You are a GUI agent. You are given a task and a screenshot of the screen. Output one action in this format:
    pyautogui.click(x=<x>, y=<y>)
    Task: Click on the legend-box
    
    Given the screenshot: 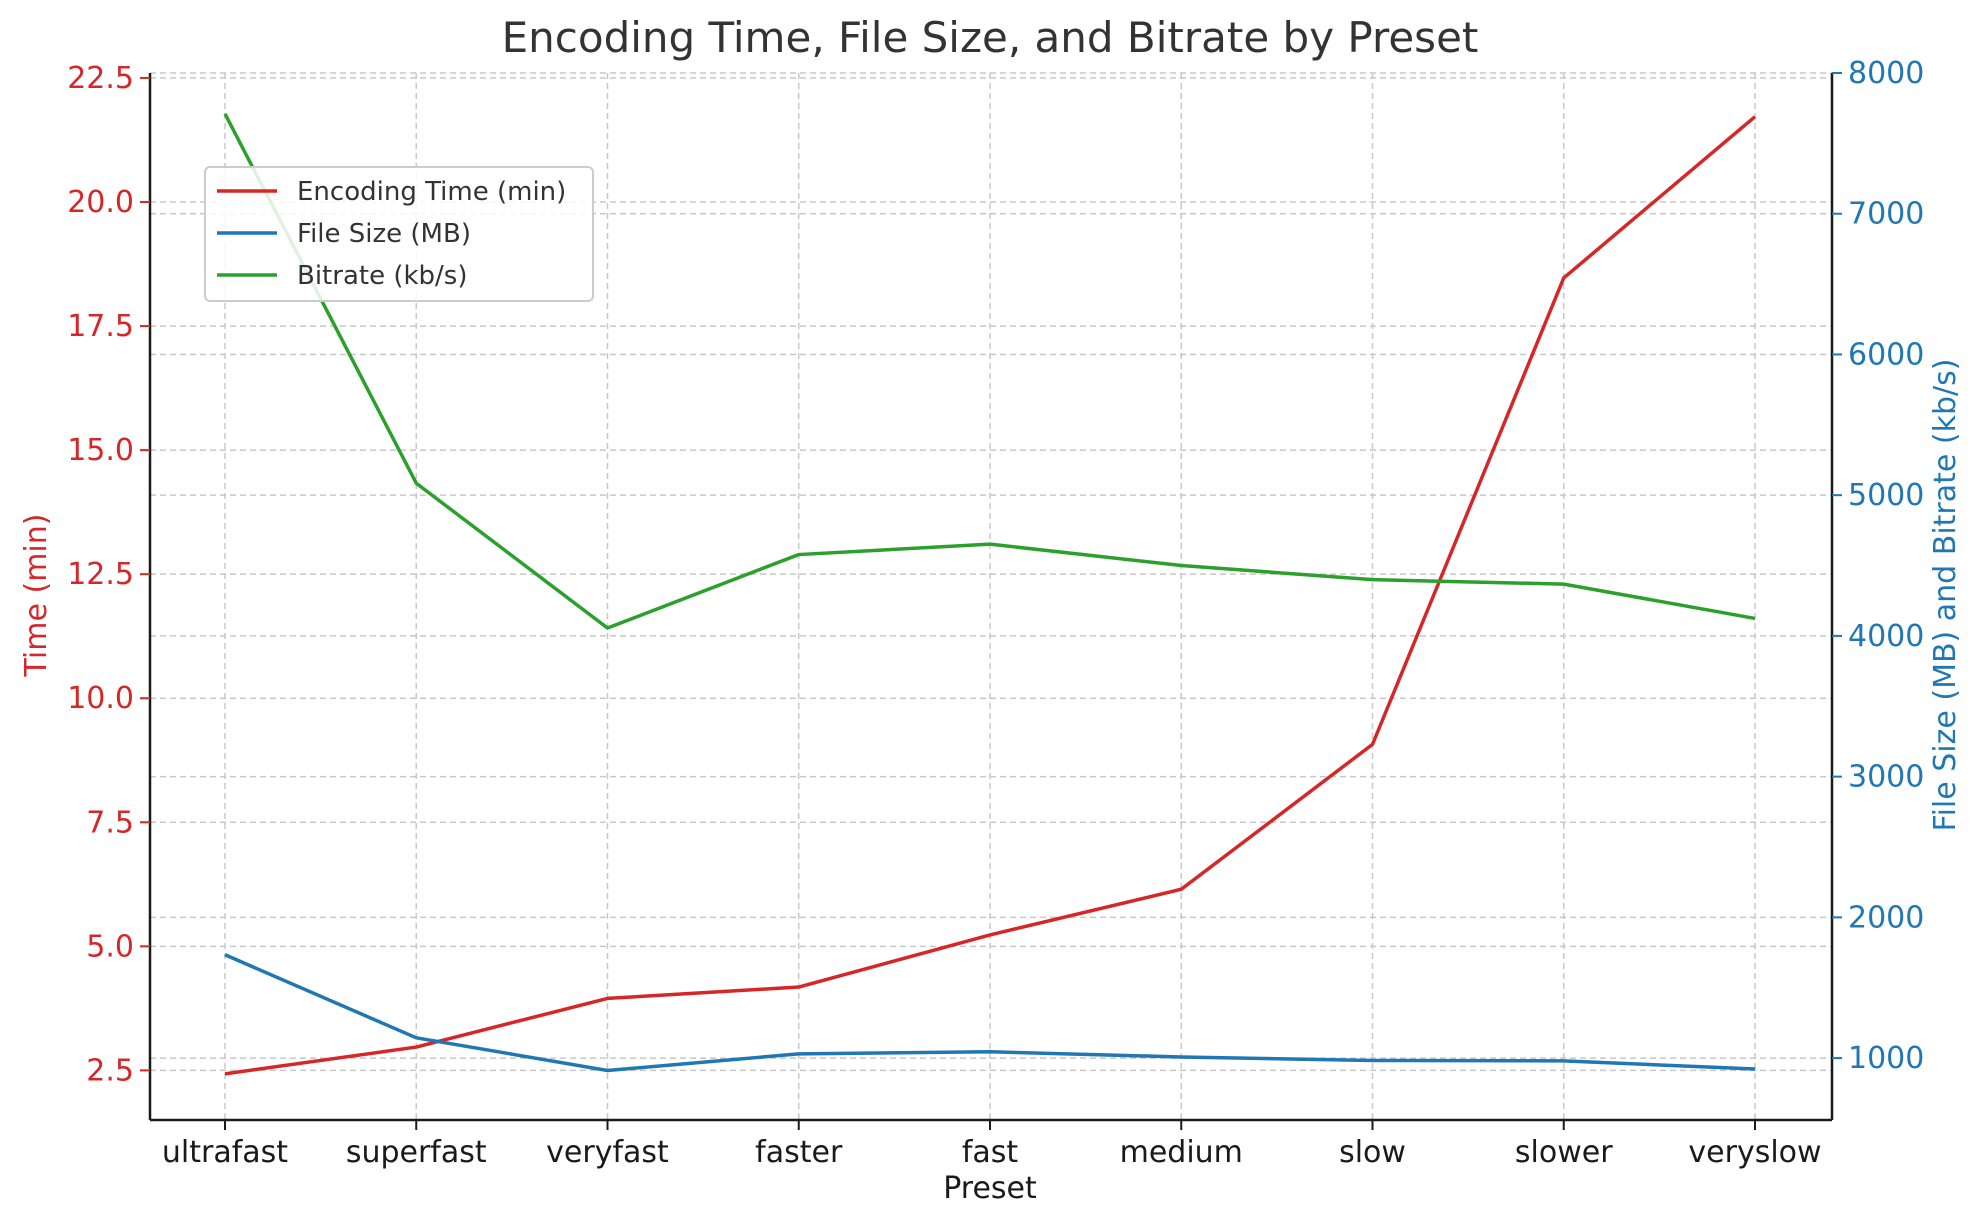 What is the action you would take?
    pyautogui.click(x=399, y=234)
    